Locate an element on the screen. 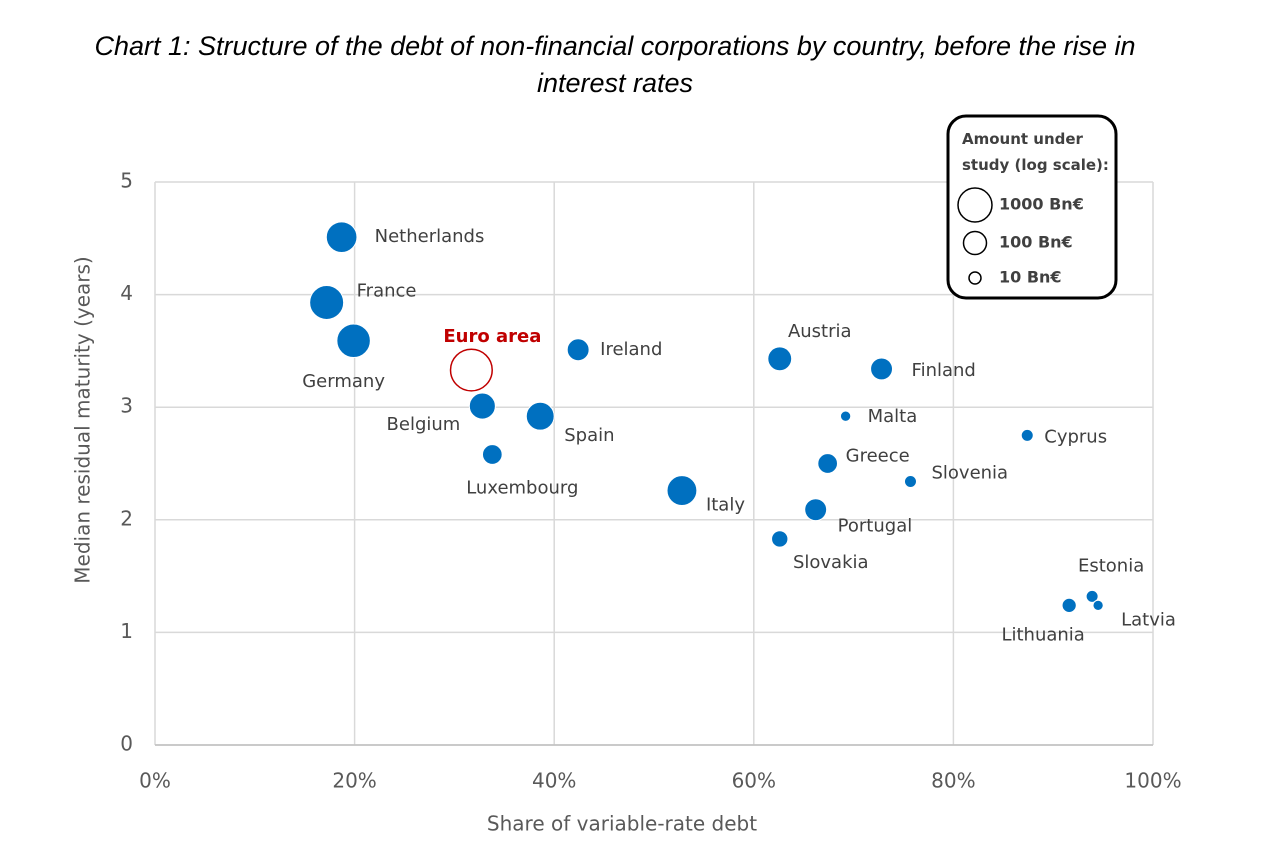 The height and width of the screenshot is (853, 1267). y-tick-label: 1 is located at coordinates (126, 631).